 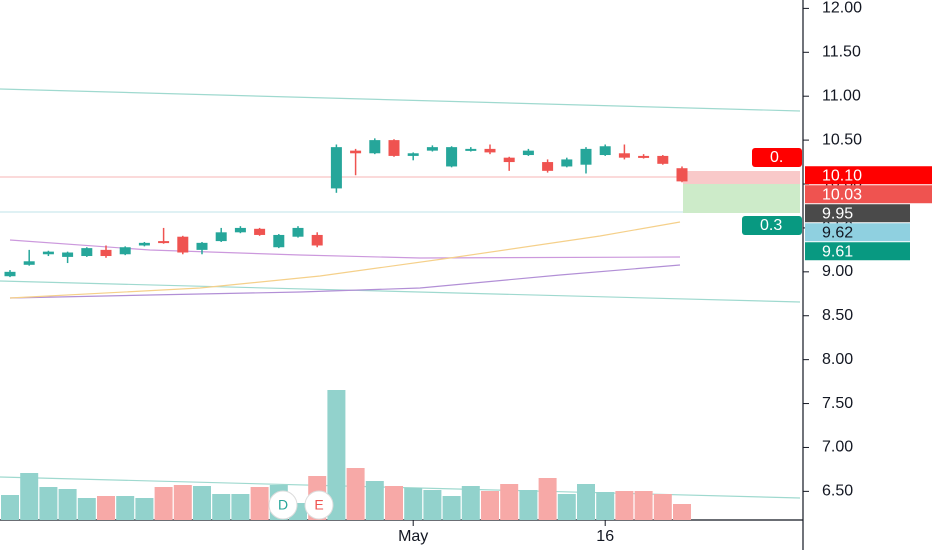 What do you see at coordinates (842, 194) in the screenshot?
I see `price-marker-label: 10.03` at bounding box center [842, 194].